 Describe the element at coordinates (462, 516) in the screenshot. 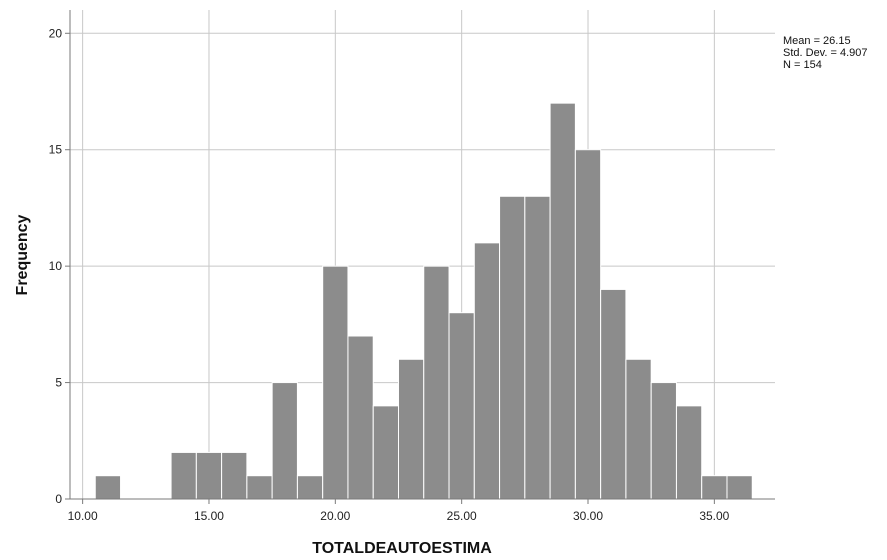

I see `x-tick-label: 25.00` at that location.